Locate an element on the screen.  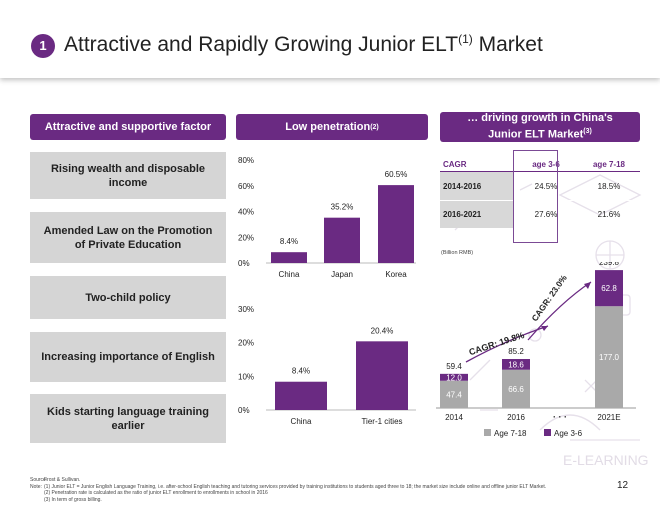
curve-doodle-icon is located at coordinates (570, 422).